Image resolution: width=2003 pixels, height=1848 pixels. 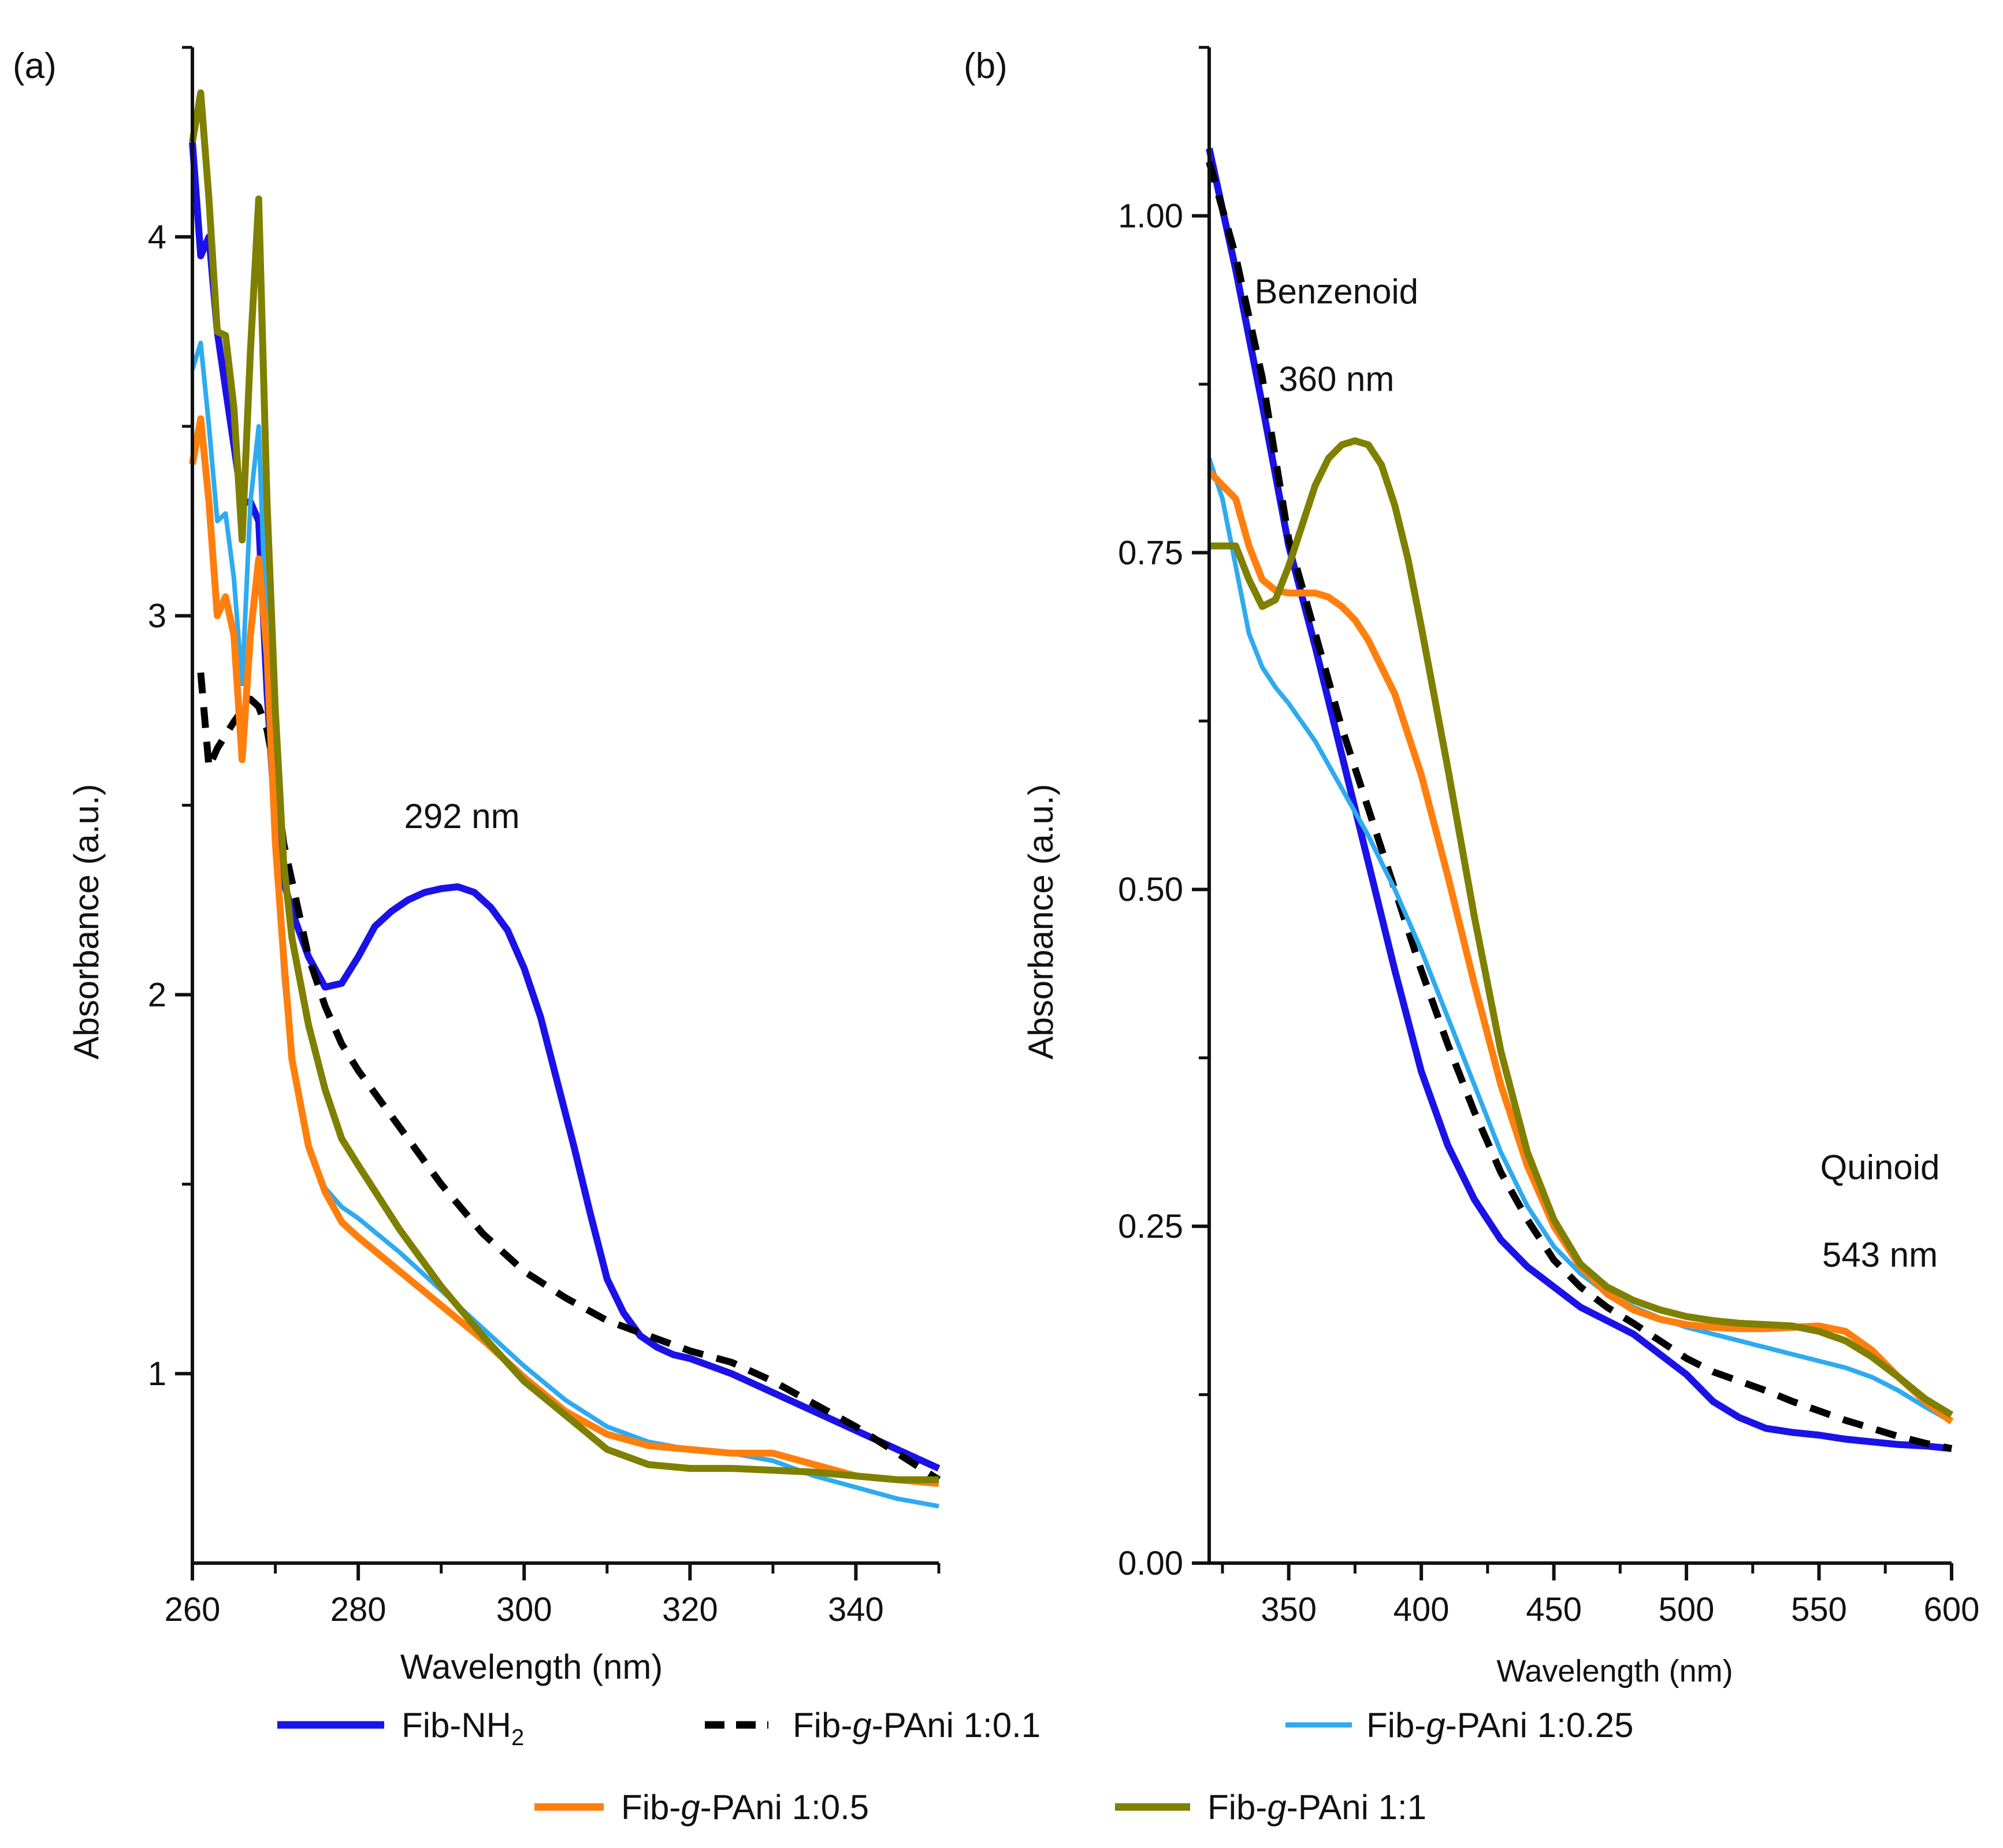 I want to click on panel-b-annotation: 360 nm, so click(x=1337, y=379).